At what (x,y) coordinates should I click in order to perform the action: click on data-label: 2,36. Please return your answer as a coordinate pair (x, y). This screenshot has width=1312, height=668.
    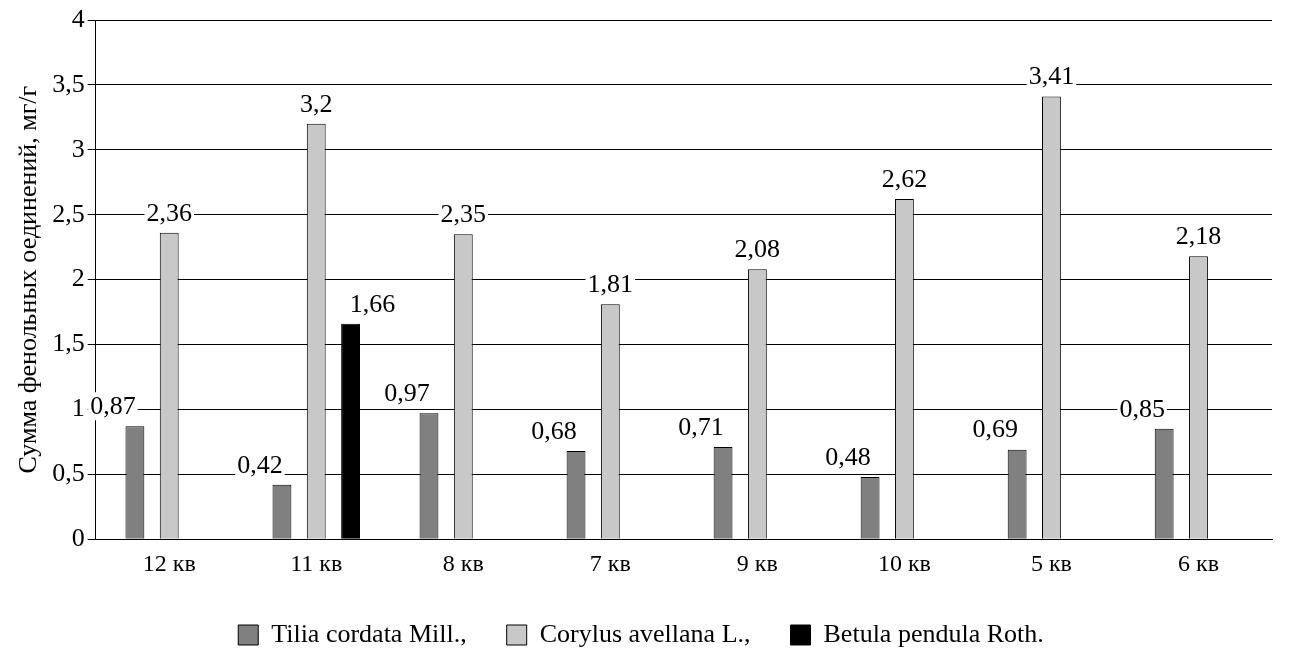
    Looking at the image, I should click on (169, 212).